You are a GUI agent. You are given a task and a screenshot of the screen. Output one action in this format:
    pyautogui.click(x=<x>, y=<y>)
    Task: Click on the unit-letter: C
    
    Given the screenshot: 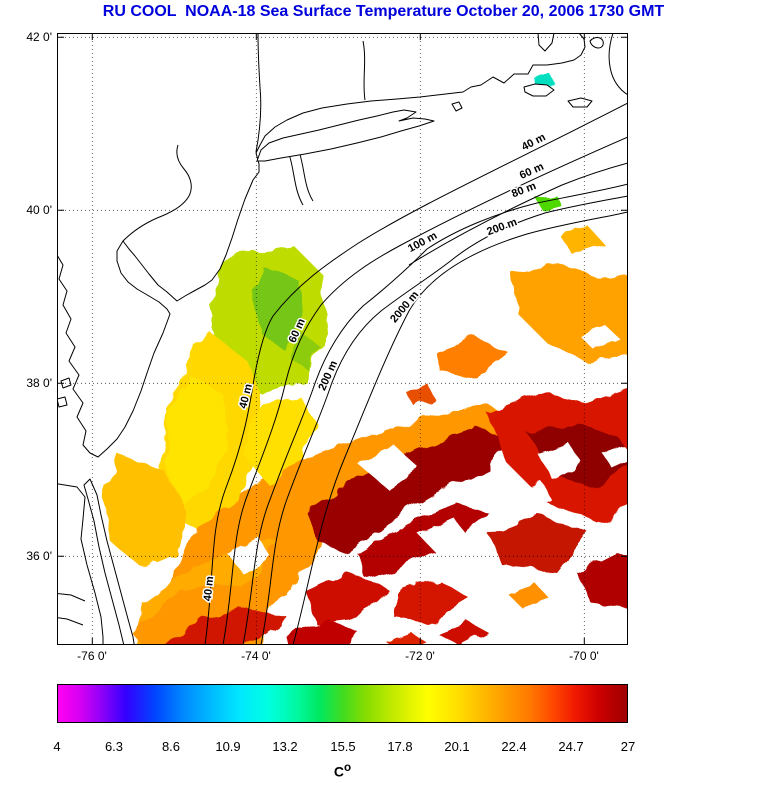 What is the action you would take?
    pyautogui.click(x=338, y=771)
    